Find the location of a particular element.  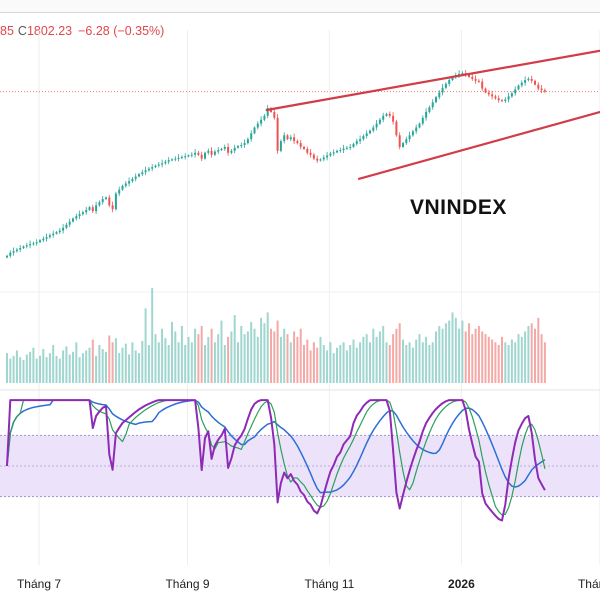

chart-title: VNINDEX is located at coordinates (458, 207).